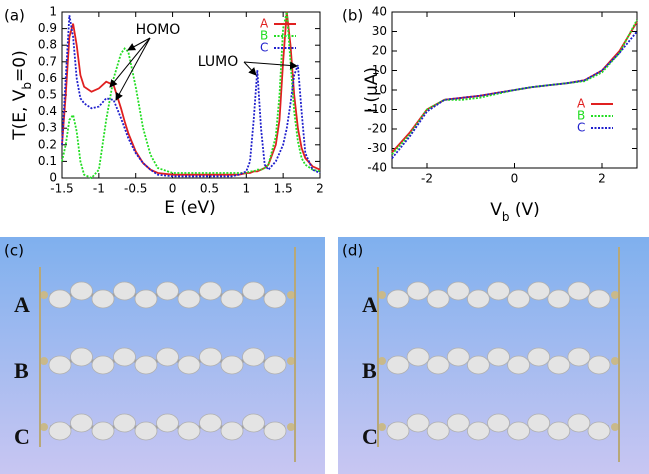 This screenshot has height=474, width=649. Describe the element at coordinates (602, 179) in the screenshot. I see `x-tick-label: 2` at that location.